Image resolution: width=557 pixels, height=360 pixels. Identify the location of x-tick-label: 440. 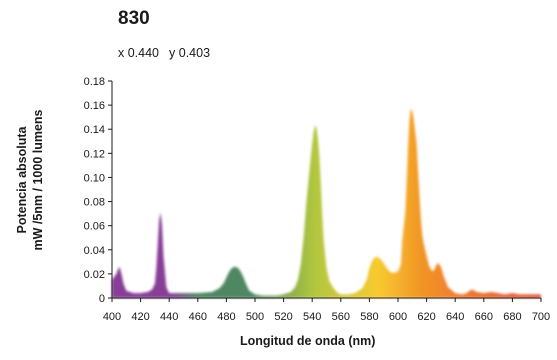
(169, 317).